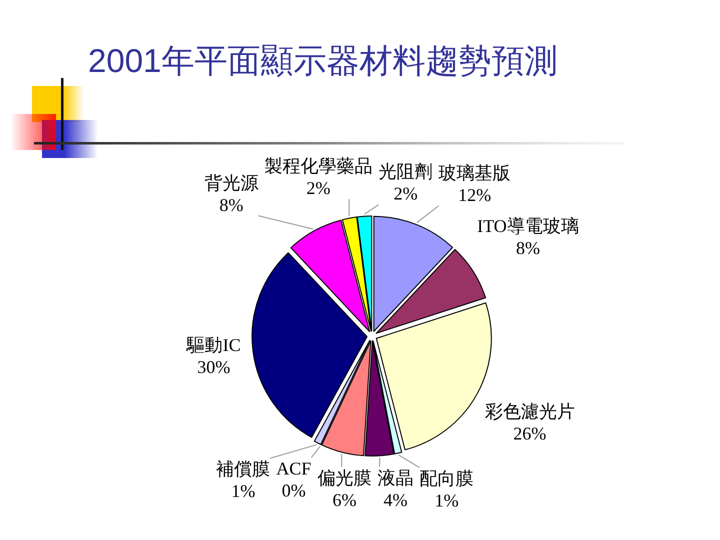 This screenshot has height=540, width=720. I want to click on slice-label: 玻璃基版, so click(474, 172).